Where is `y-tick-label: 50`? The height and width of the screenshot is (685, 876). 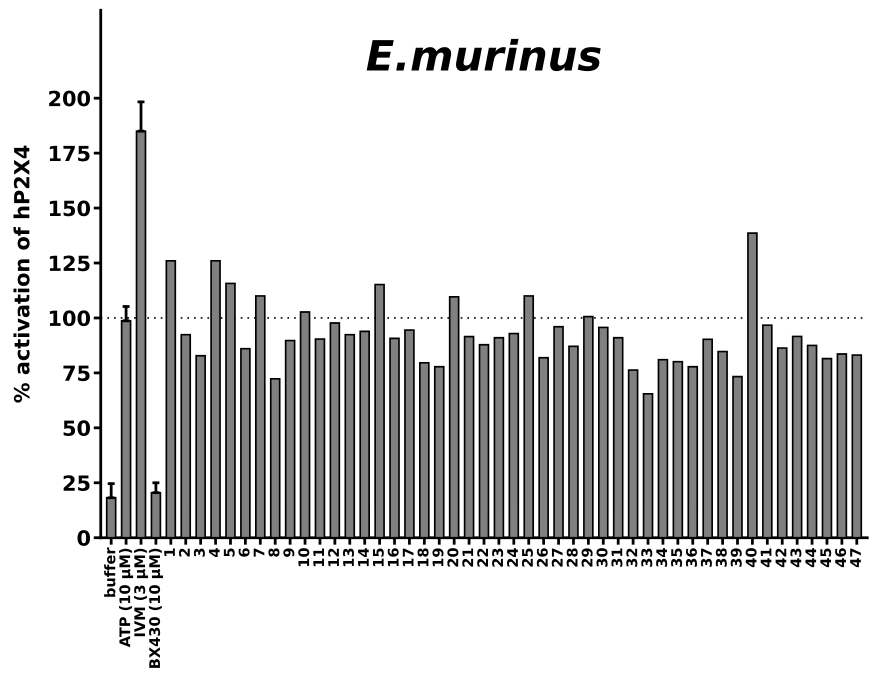 y-tick-label: 50 is located at coordinates (77, 428).